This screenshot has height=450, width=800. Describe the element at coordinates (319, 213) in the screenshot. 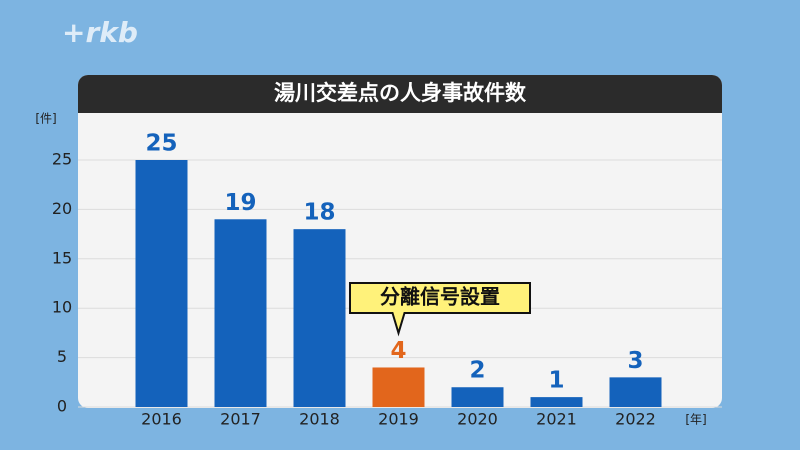

I see `value-label: 18` at that location.